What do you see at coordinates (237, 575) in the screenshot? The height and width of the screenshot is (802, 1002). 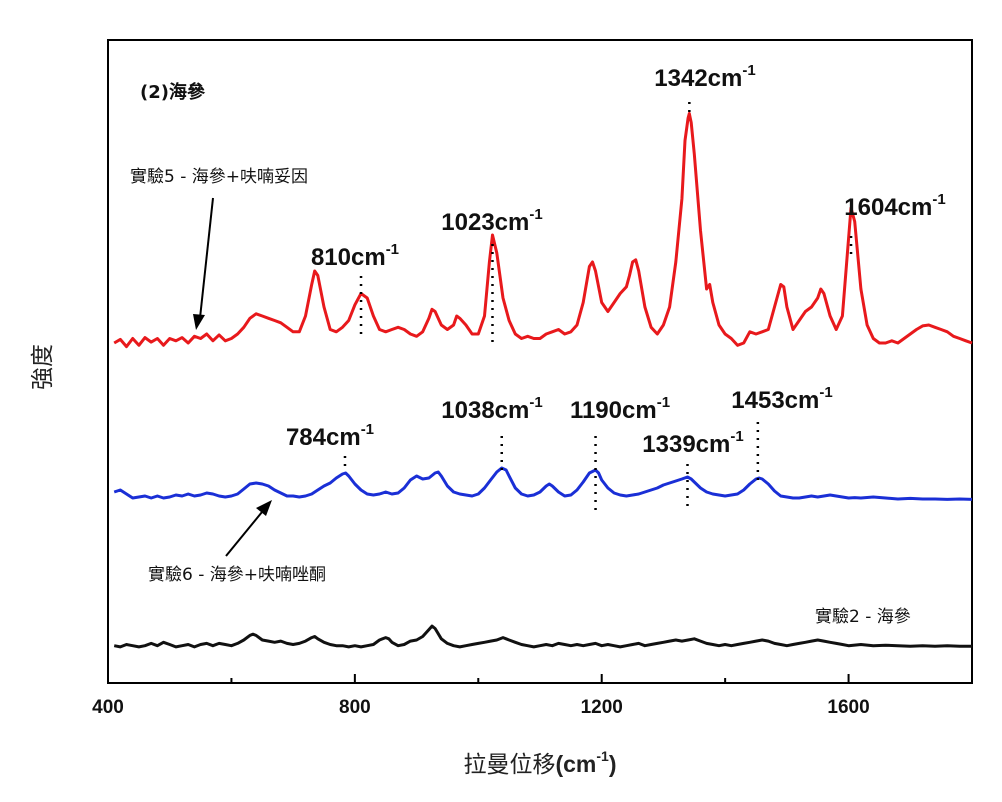 I see `series-annotation-blue: 實驗6 - 海參+呋喃唑酮` at bounding box center [237, 575].